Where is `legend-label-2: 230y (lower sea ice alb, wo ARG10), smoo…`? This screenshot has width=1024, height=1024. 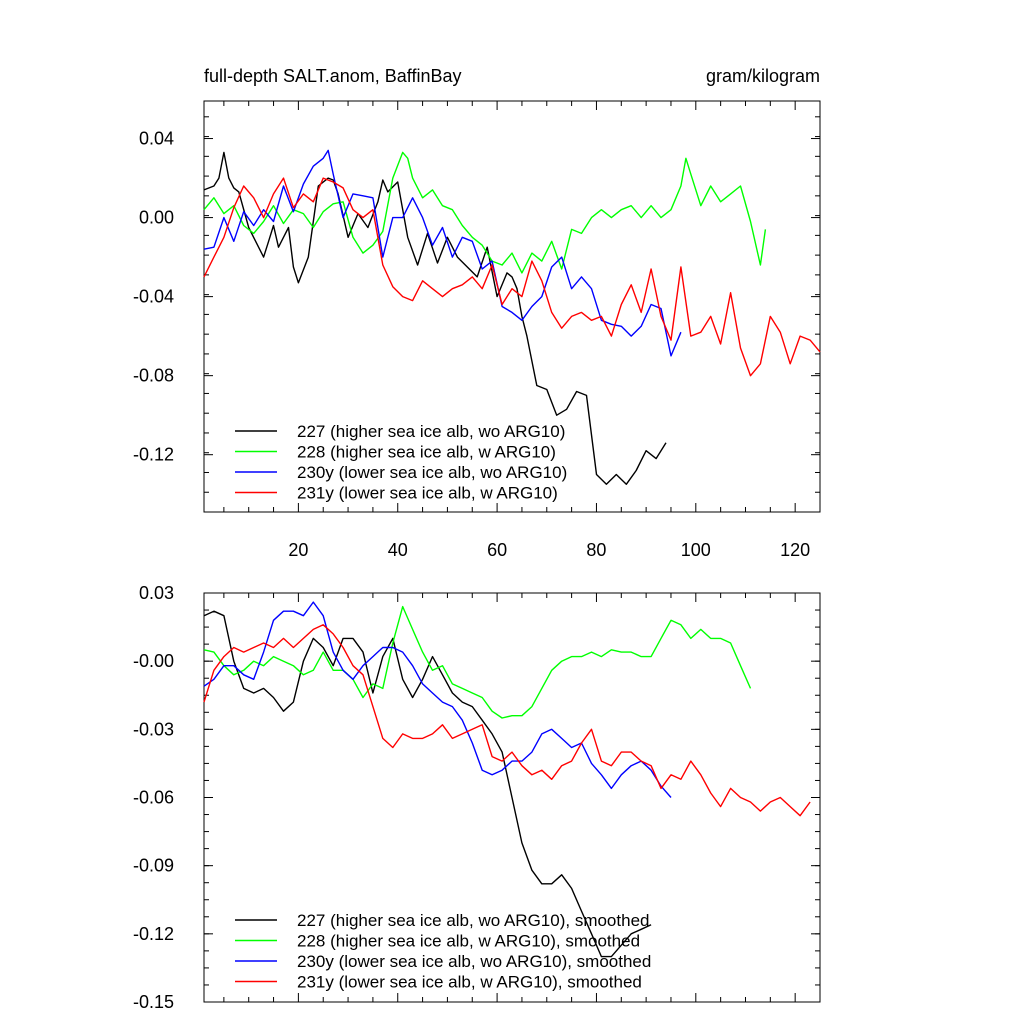 legend-label-2: 230y (lower sea ice alb, wo ARG10), smoo… is located at coordinates (474, 961).